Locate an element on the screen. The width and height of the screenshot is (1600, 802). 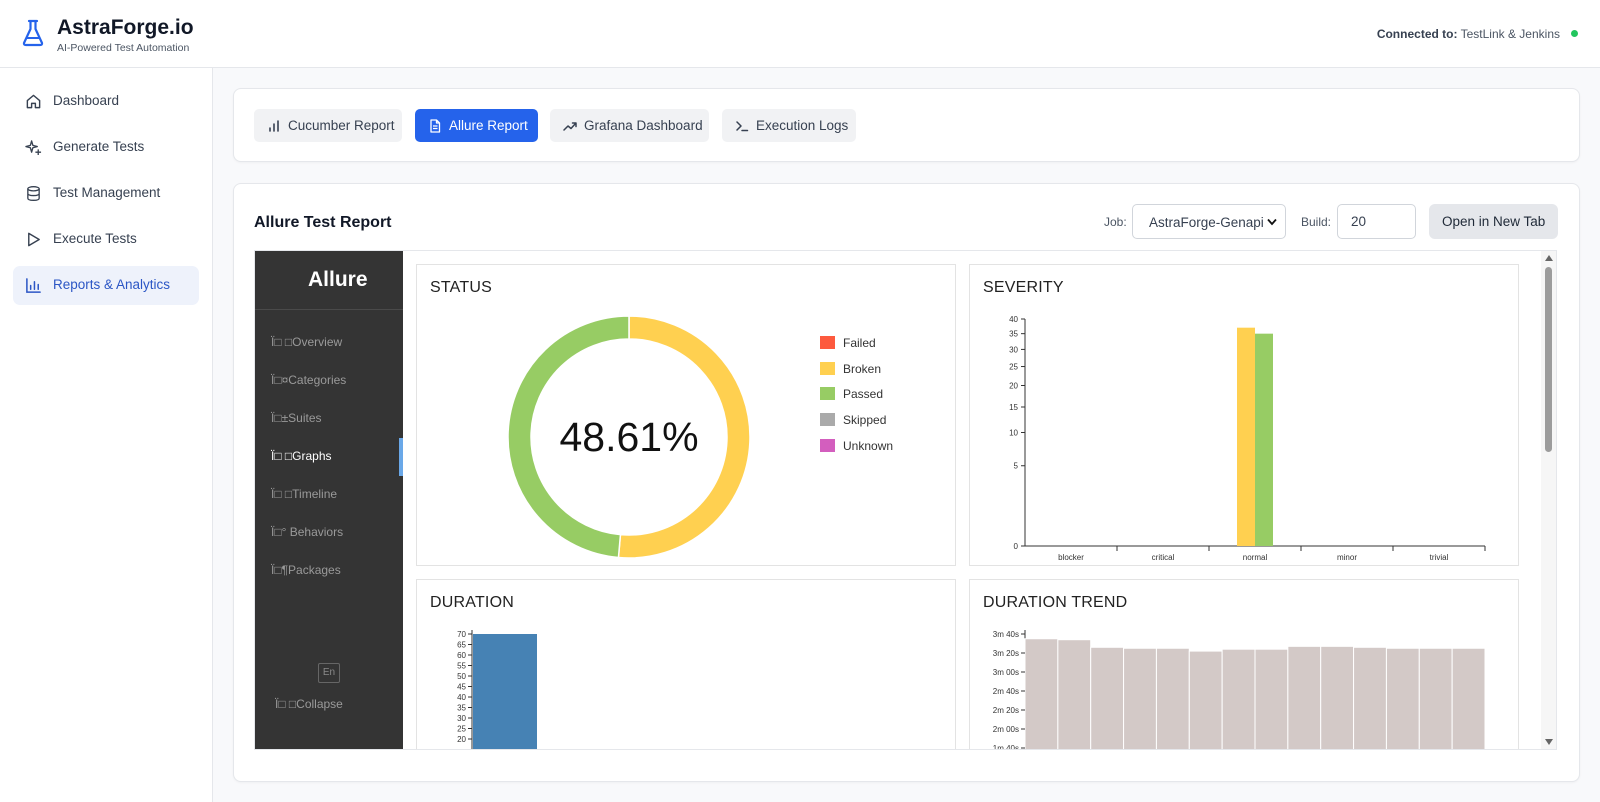
allure-nav-behaviors: Ï□° Behaviors is located at coordinates (307, 532).